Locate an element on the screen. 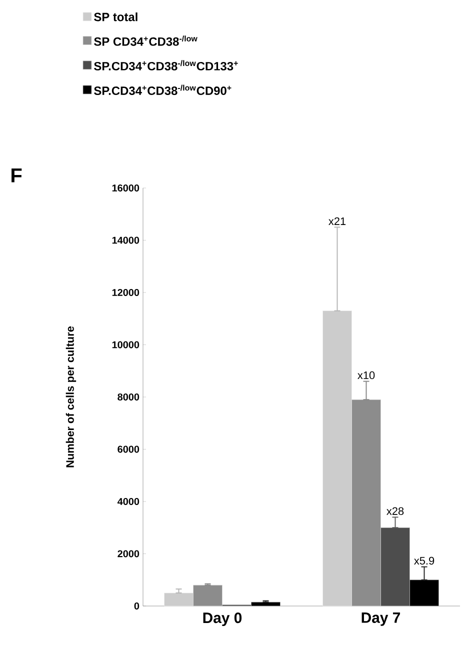 The width and height of the screenshot is (462, 647). annotation: x10 is located at coordinates (366, 375).